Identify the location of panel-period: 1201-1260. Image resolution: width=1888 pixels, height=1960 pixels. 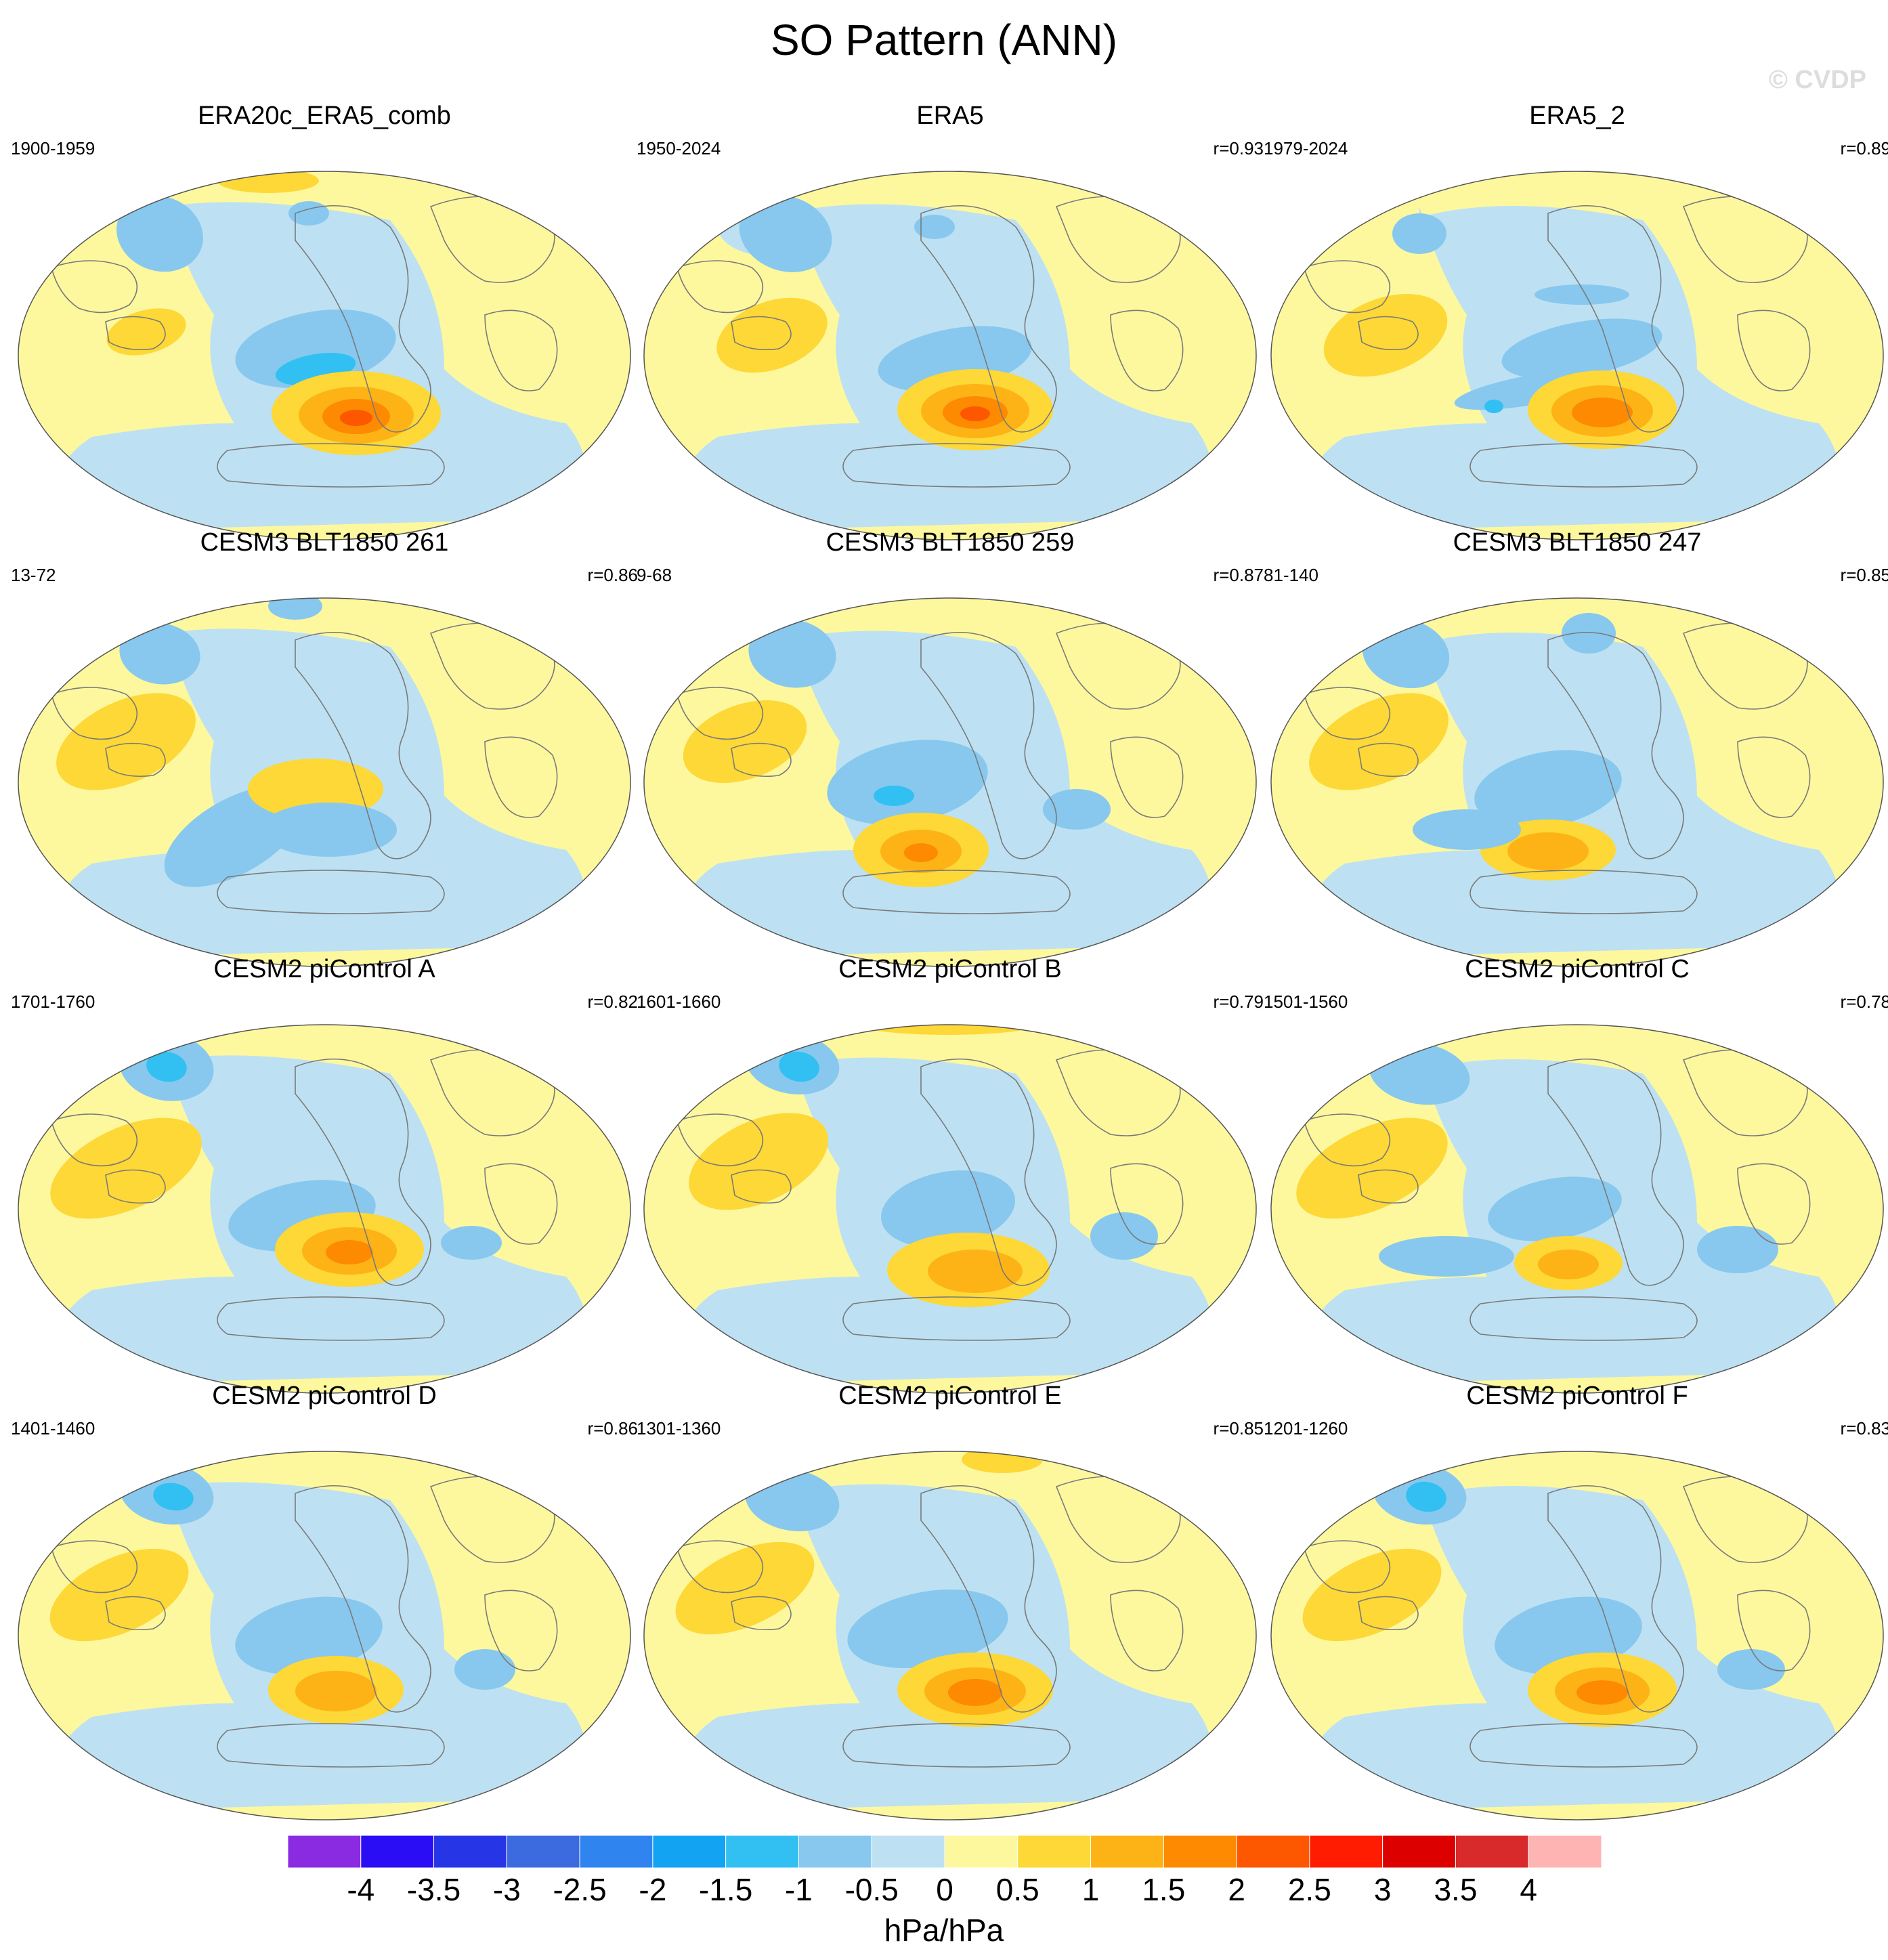
(1306, 1428).